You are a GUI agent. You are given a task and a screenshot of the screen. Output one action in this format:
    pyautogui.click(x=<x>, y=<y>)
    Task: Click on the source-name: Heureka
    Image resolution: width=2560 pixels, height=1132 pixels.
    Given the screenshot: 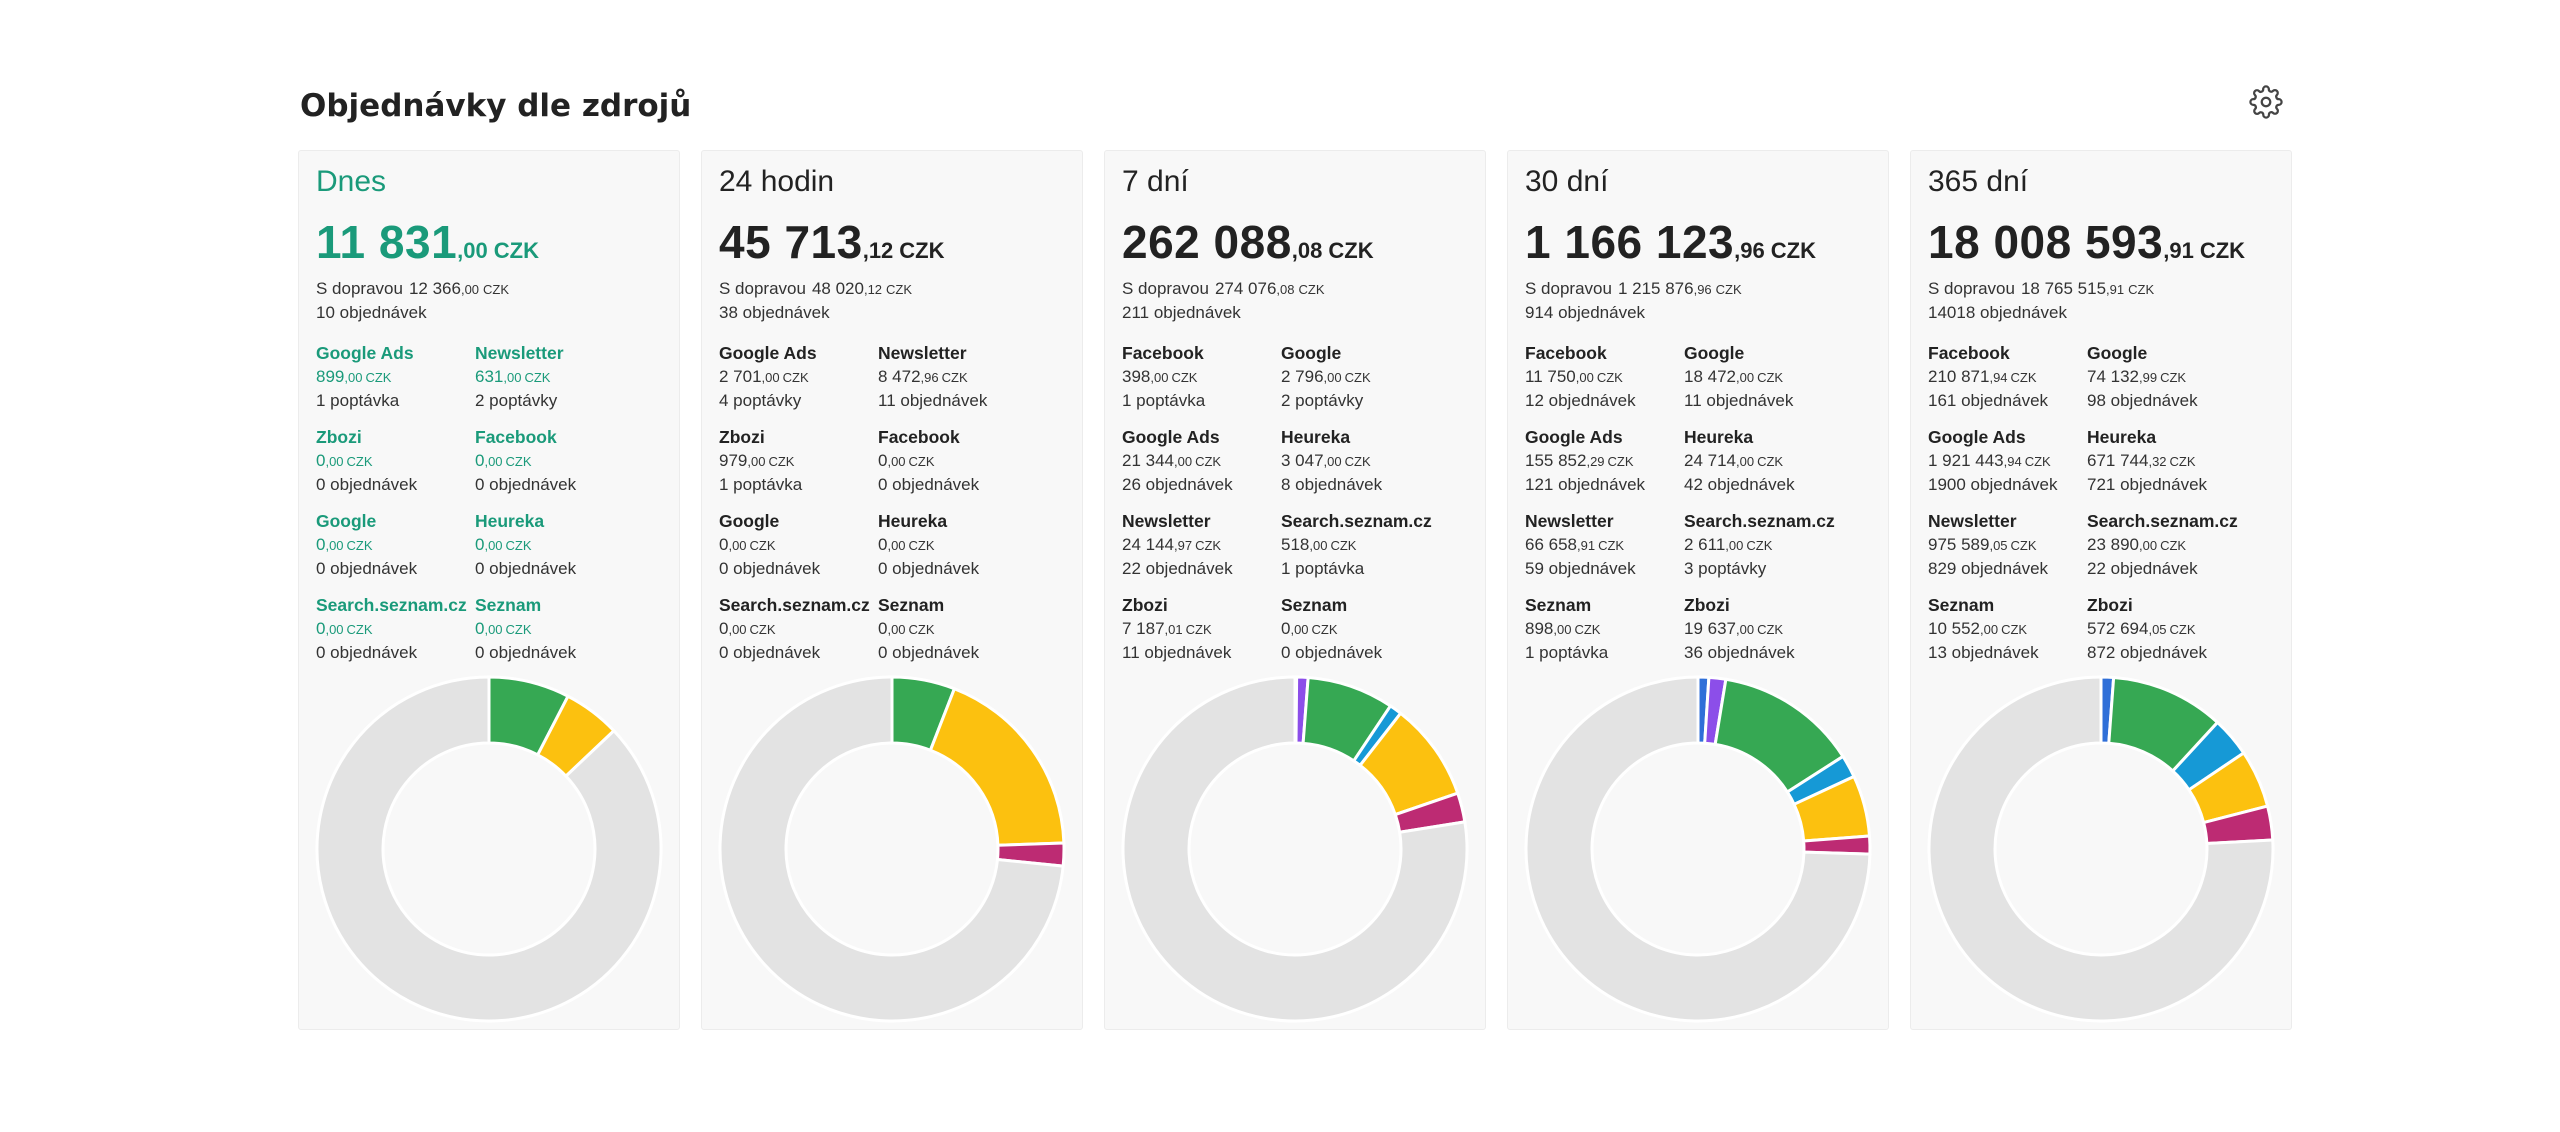 What is the action you would take?
    pyautogui.click(x=913, y=521)
    